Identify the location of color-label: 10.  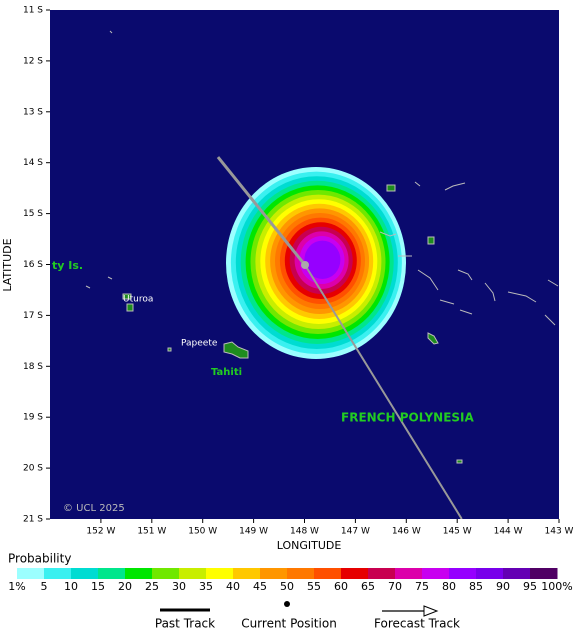
(71, 586).